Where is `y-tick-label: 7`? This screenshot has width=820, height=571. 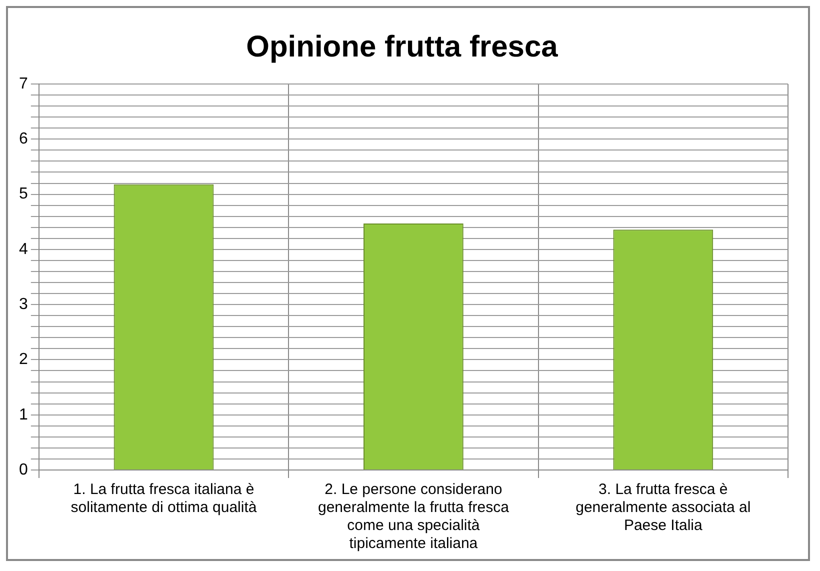
y-tick-label: 7 is located at coordinates (23, 83).